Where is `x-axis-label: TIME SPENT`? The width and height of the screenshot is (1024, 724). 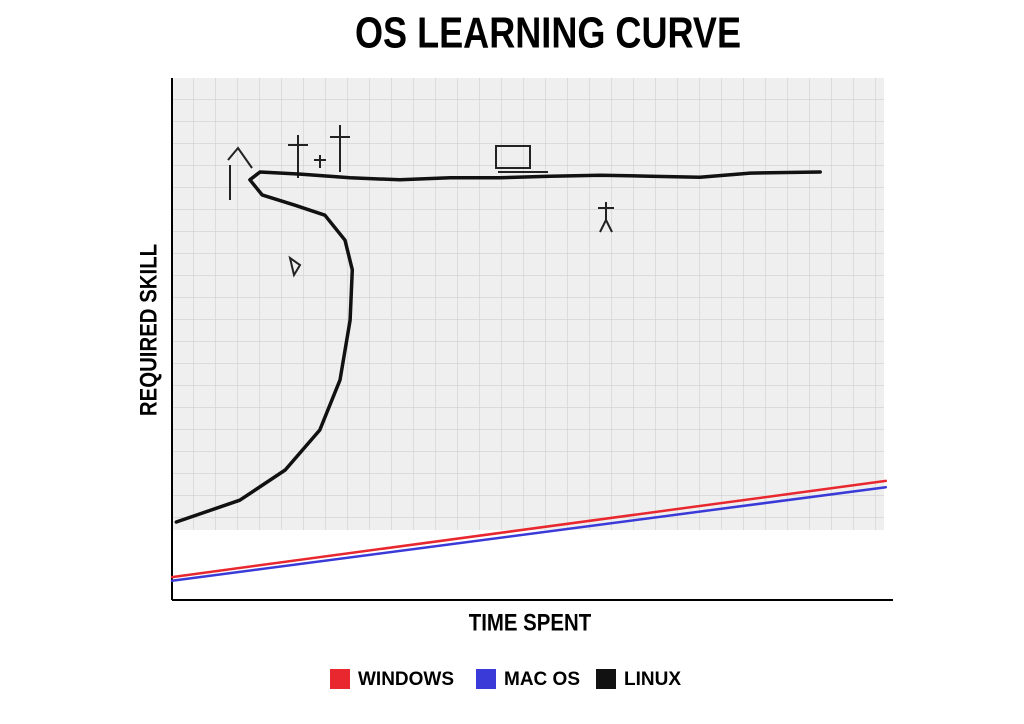 x-axis-label: TIME SPENT is located at coordinates (530, 622).